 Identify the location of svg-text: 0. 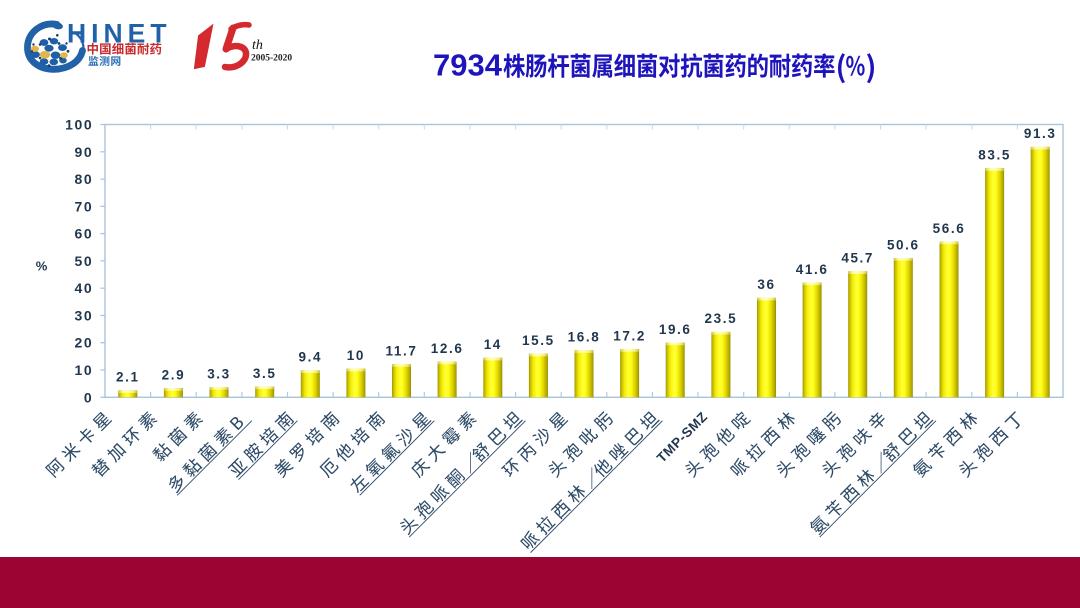
(88, 397).